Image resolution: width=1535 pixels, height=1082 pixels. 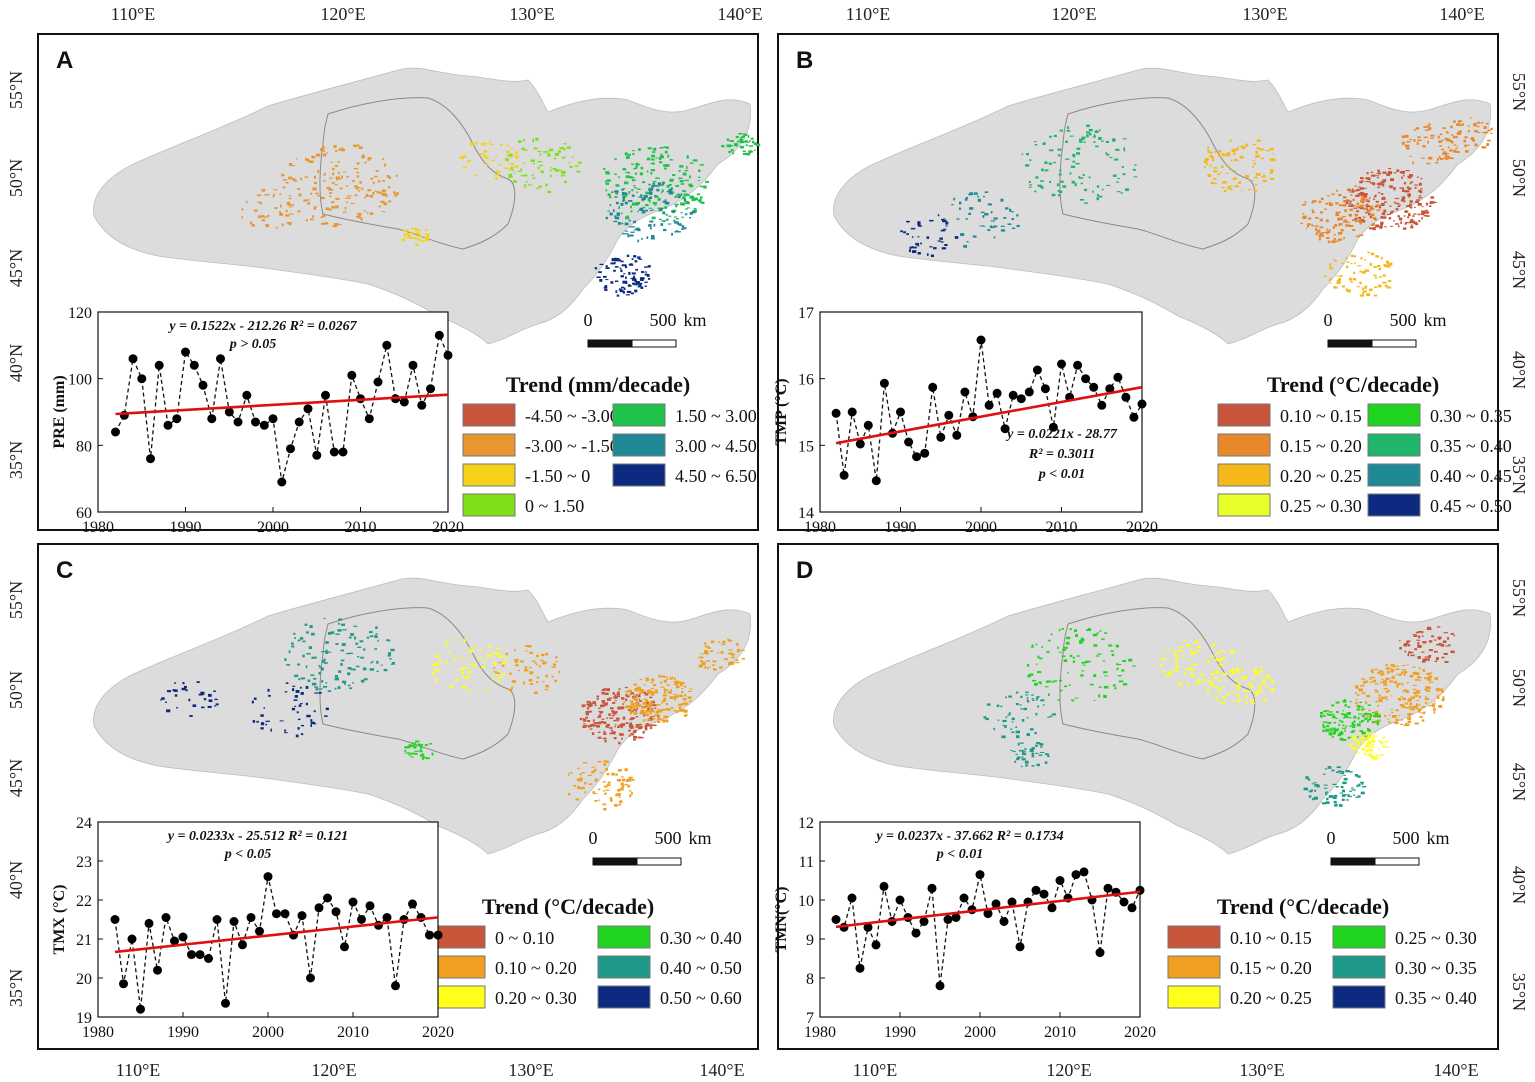 I want to click on legend-item-label: 0.10 ~ 0.15, so click(x=1321, y=416).